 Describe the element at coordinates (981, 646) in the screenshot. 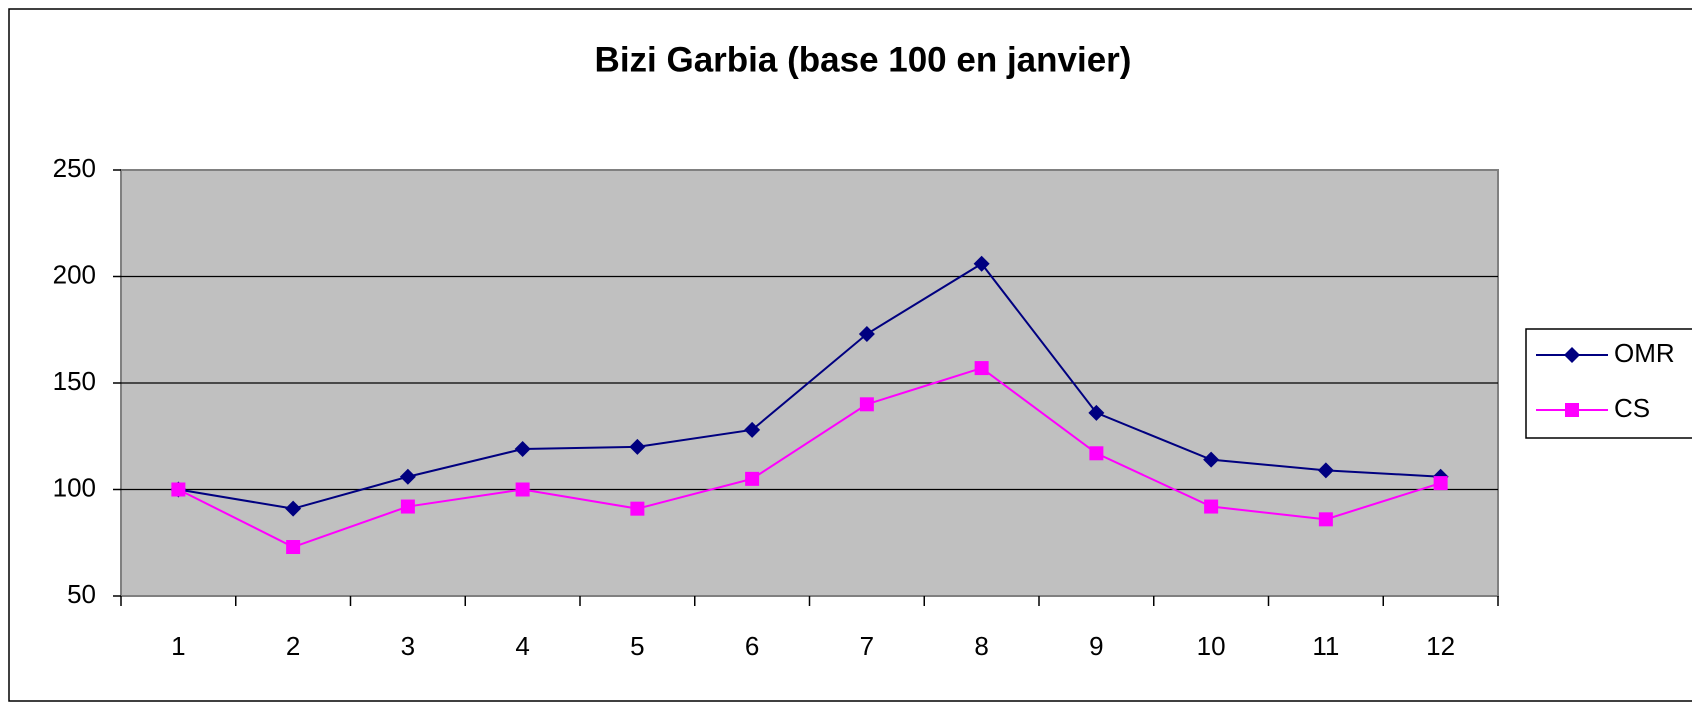

I see `x-tick-label: 8` at that location.